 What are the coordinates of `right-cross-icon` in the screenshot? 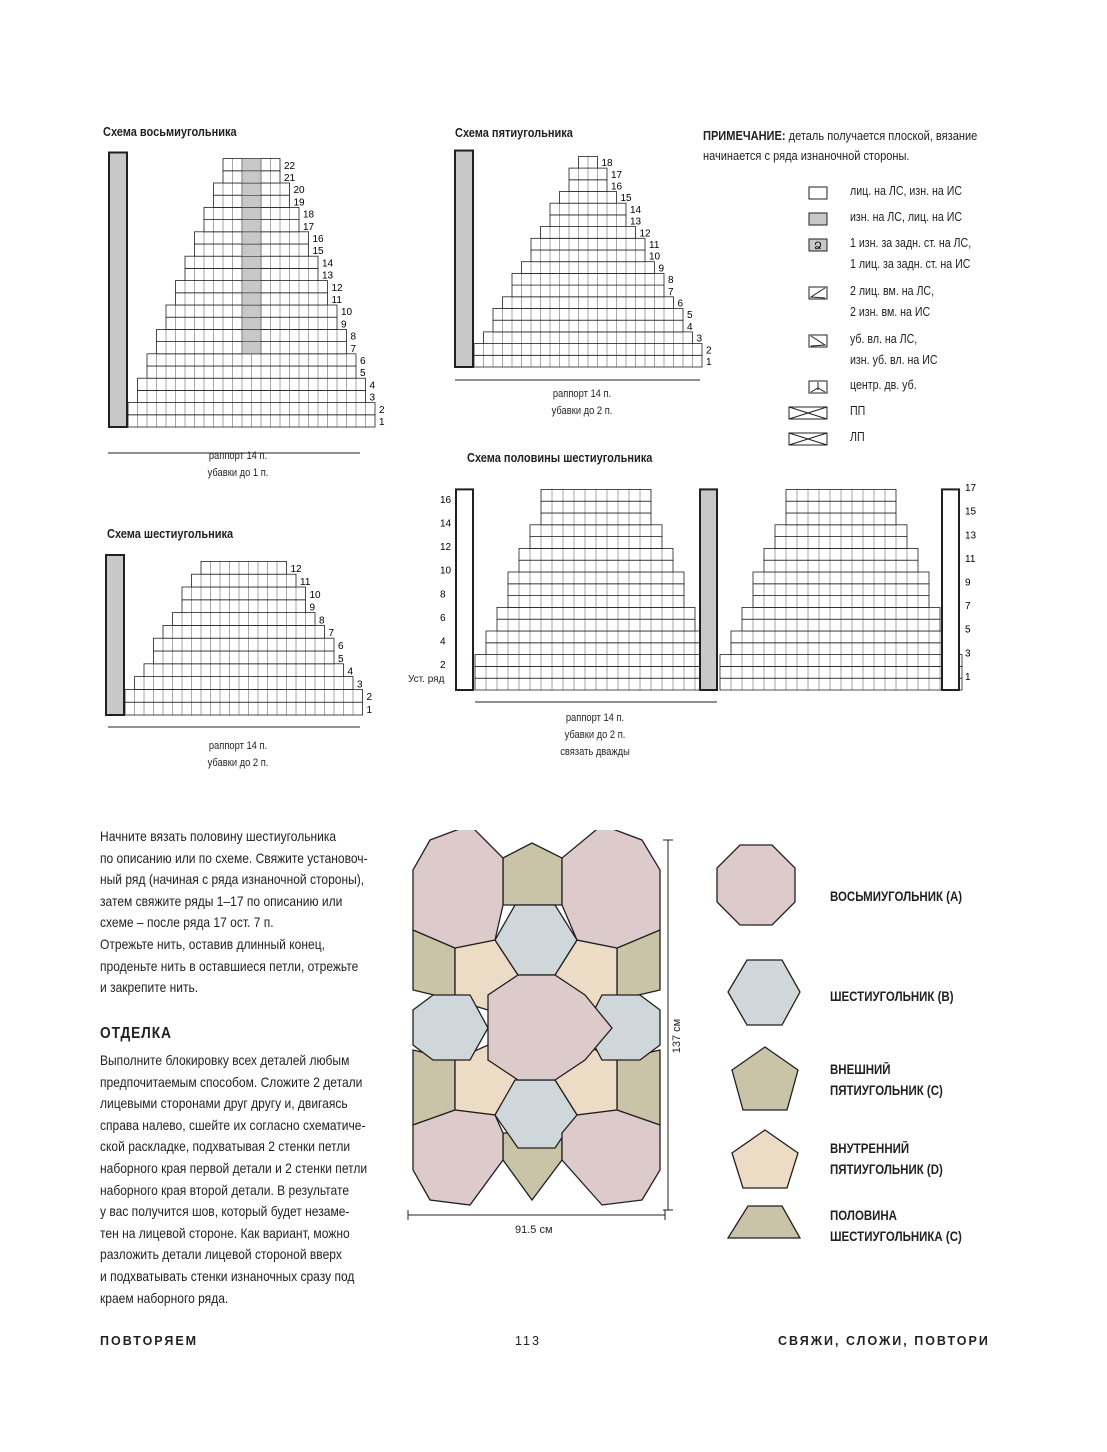 It's located at (808, 413).